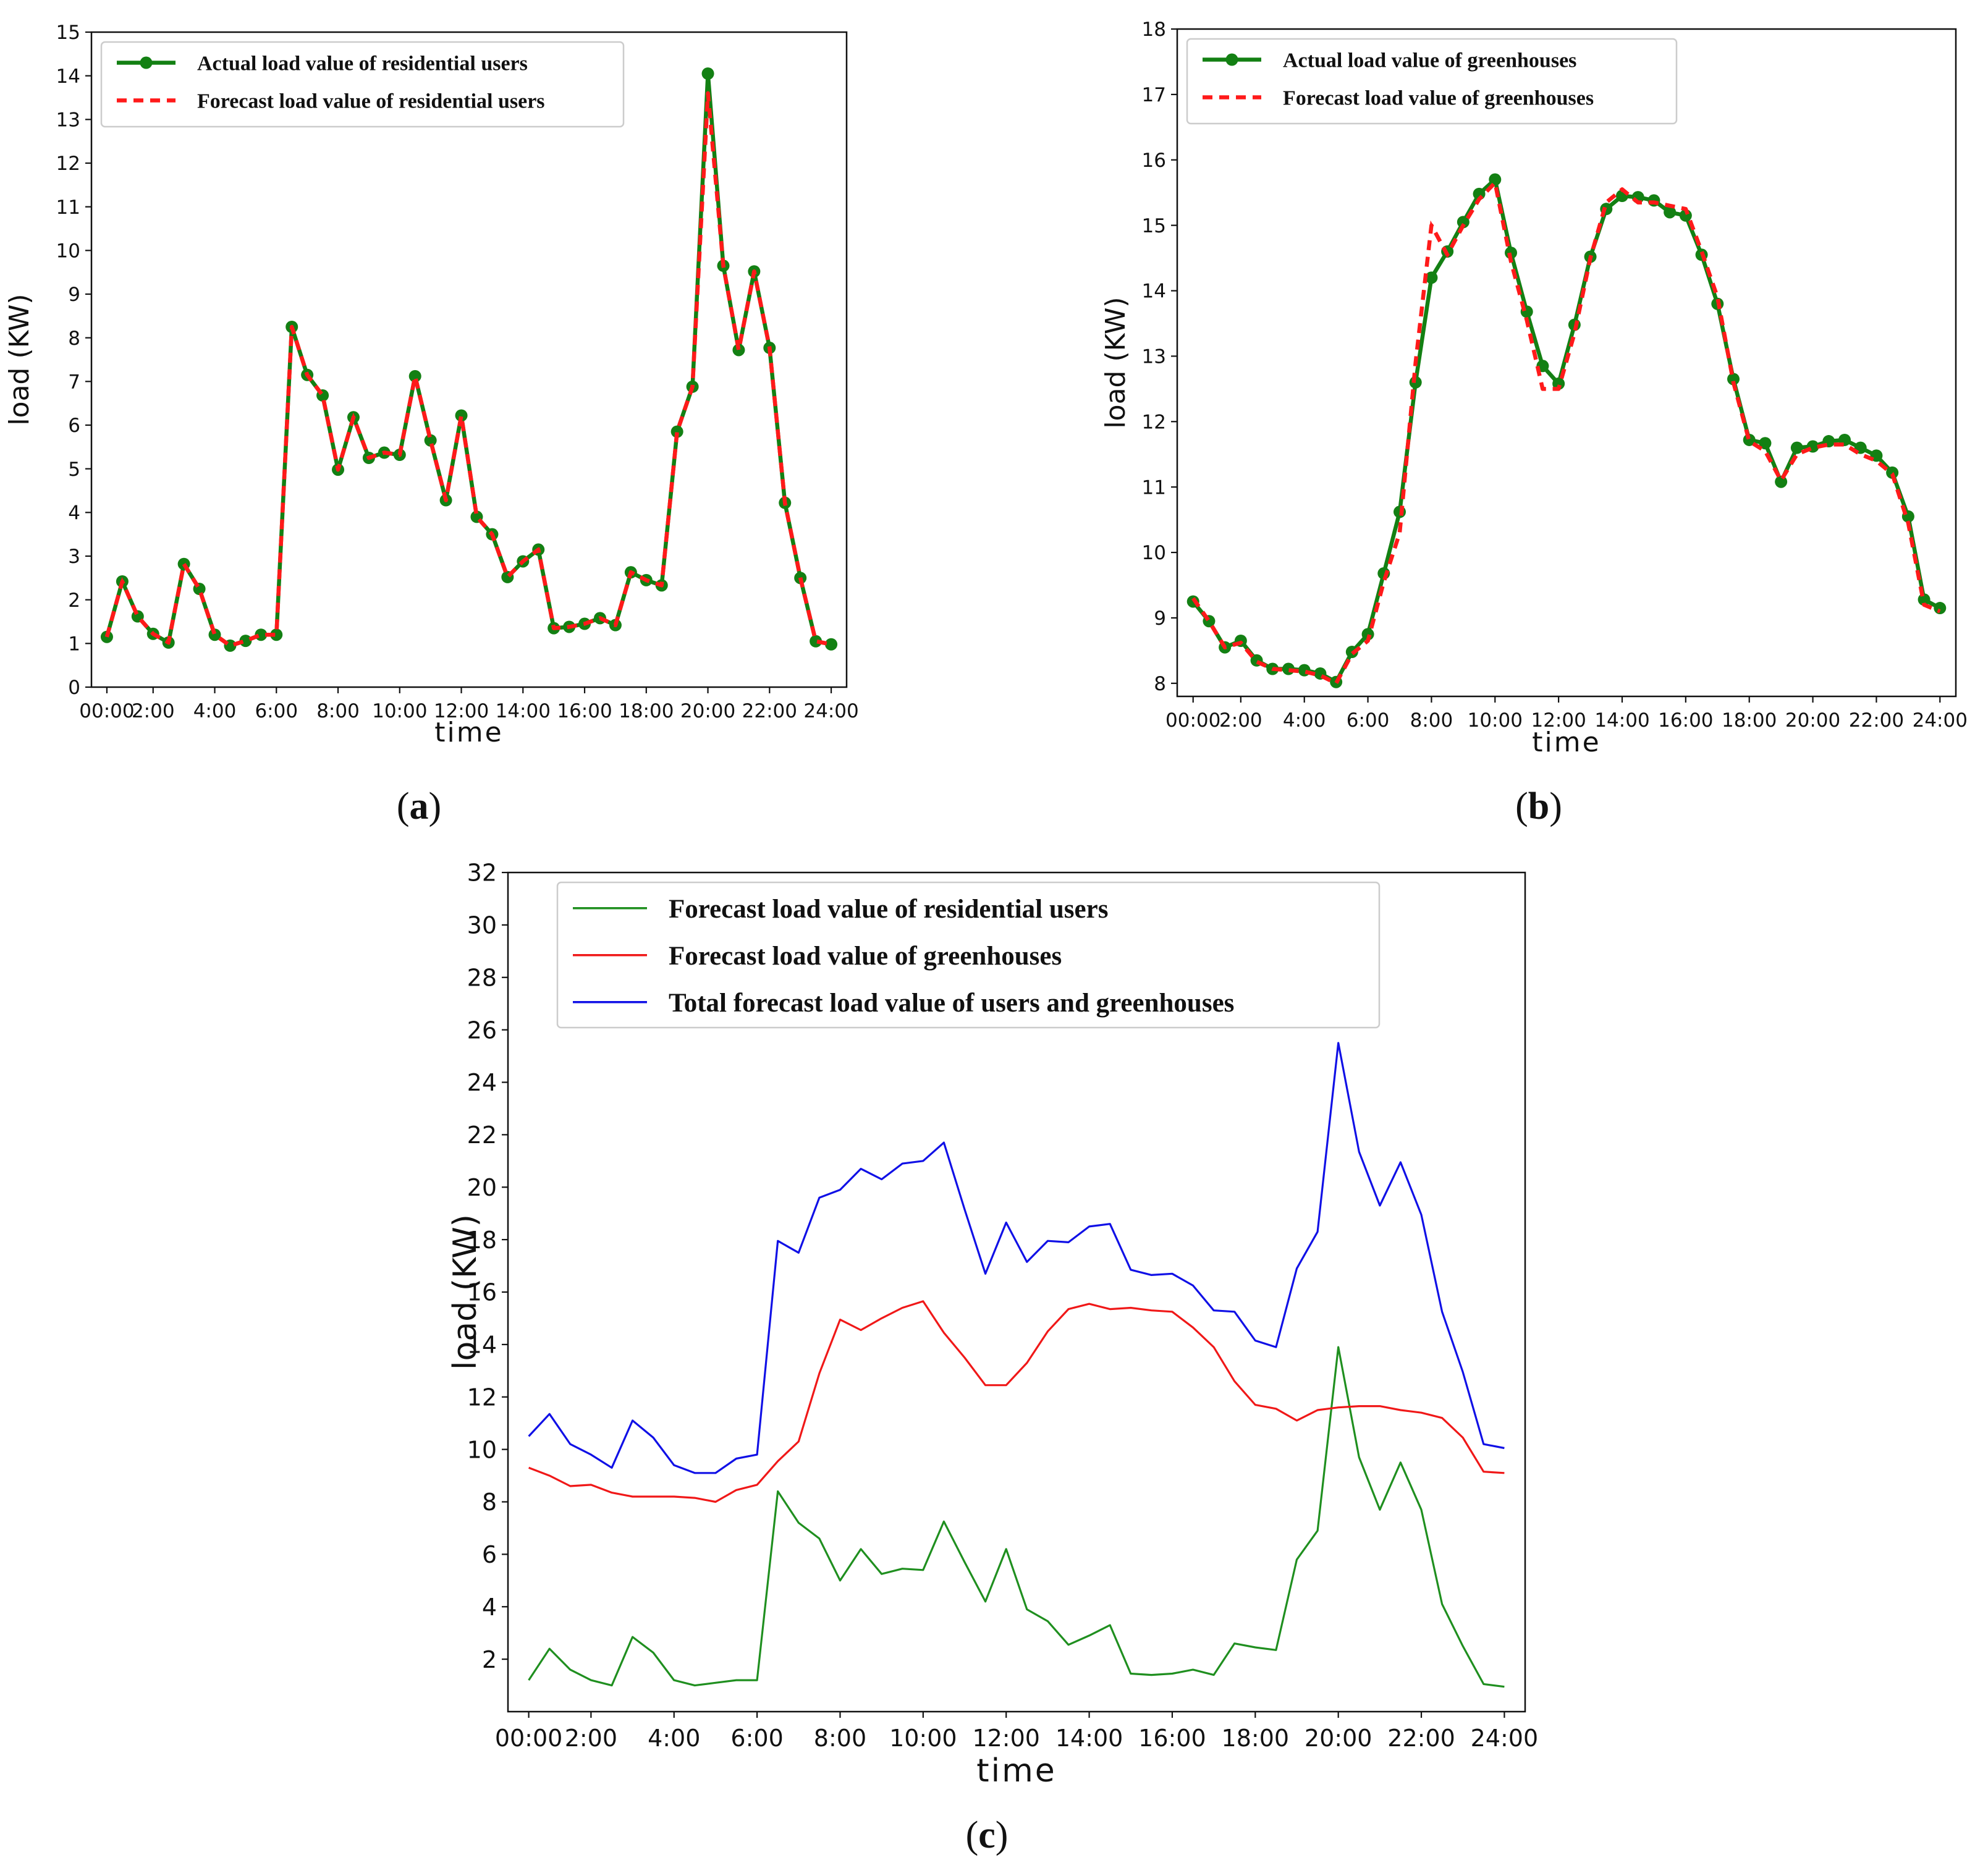 Image resolution: width=1975 pixels, height=1876 pixels. I want to click on panel-label-c: (c), so click(987, 1835).